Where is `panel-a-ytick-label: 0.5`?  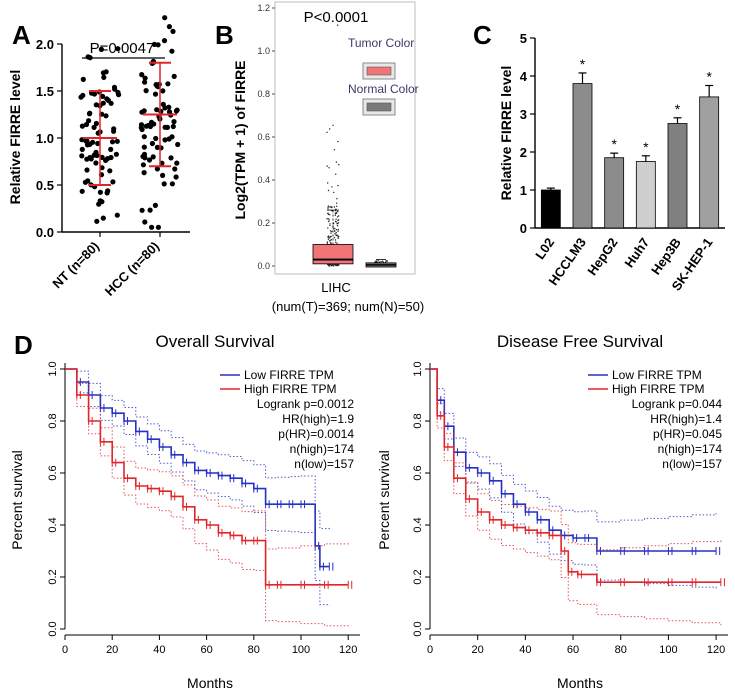 panel-a-ytick-label: 0.5 is located at coordinates (45, 185).